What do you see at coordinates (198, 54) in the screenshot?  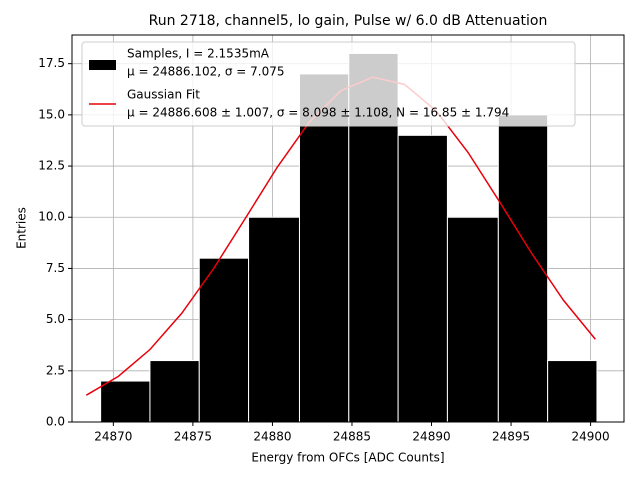 I see `legend-label: Samples, I = 2.1535mA` at bounding box center [198, 54].